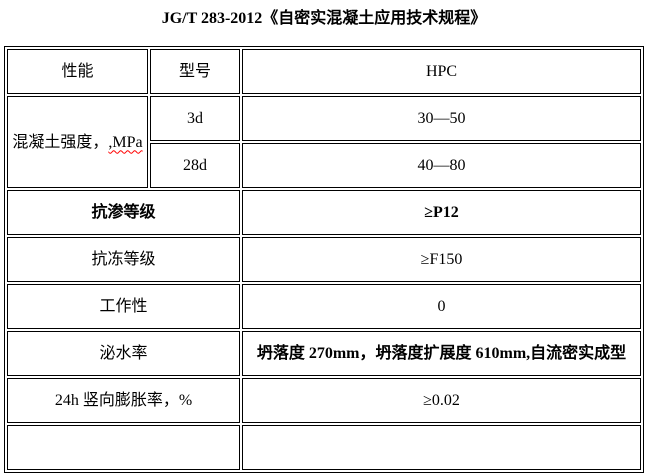  I want to click on row-label-cell: 24h 竖向膨胀率，%, so click(123, 400).